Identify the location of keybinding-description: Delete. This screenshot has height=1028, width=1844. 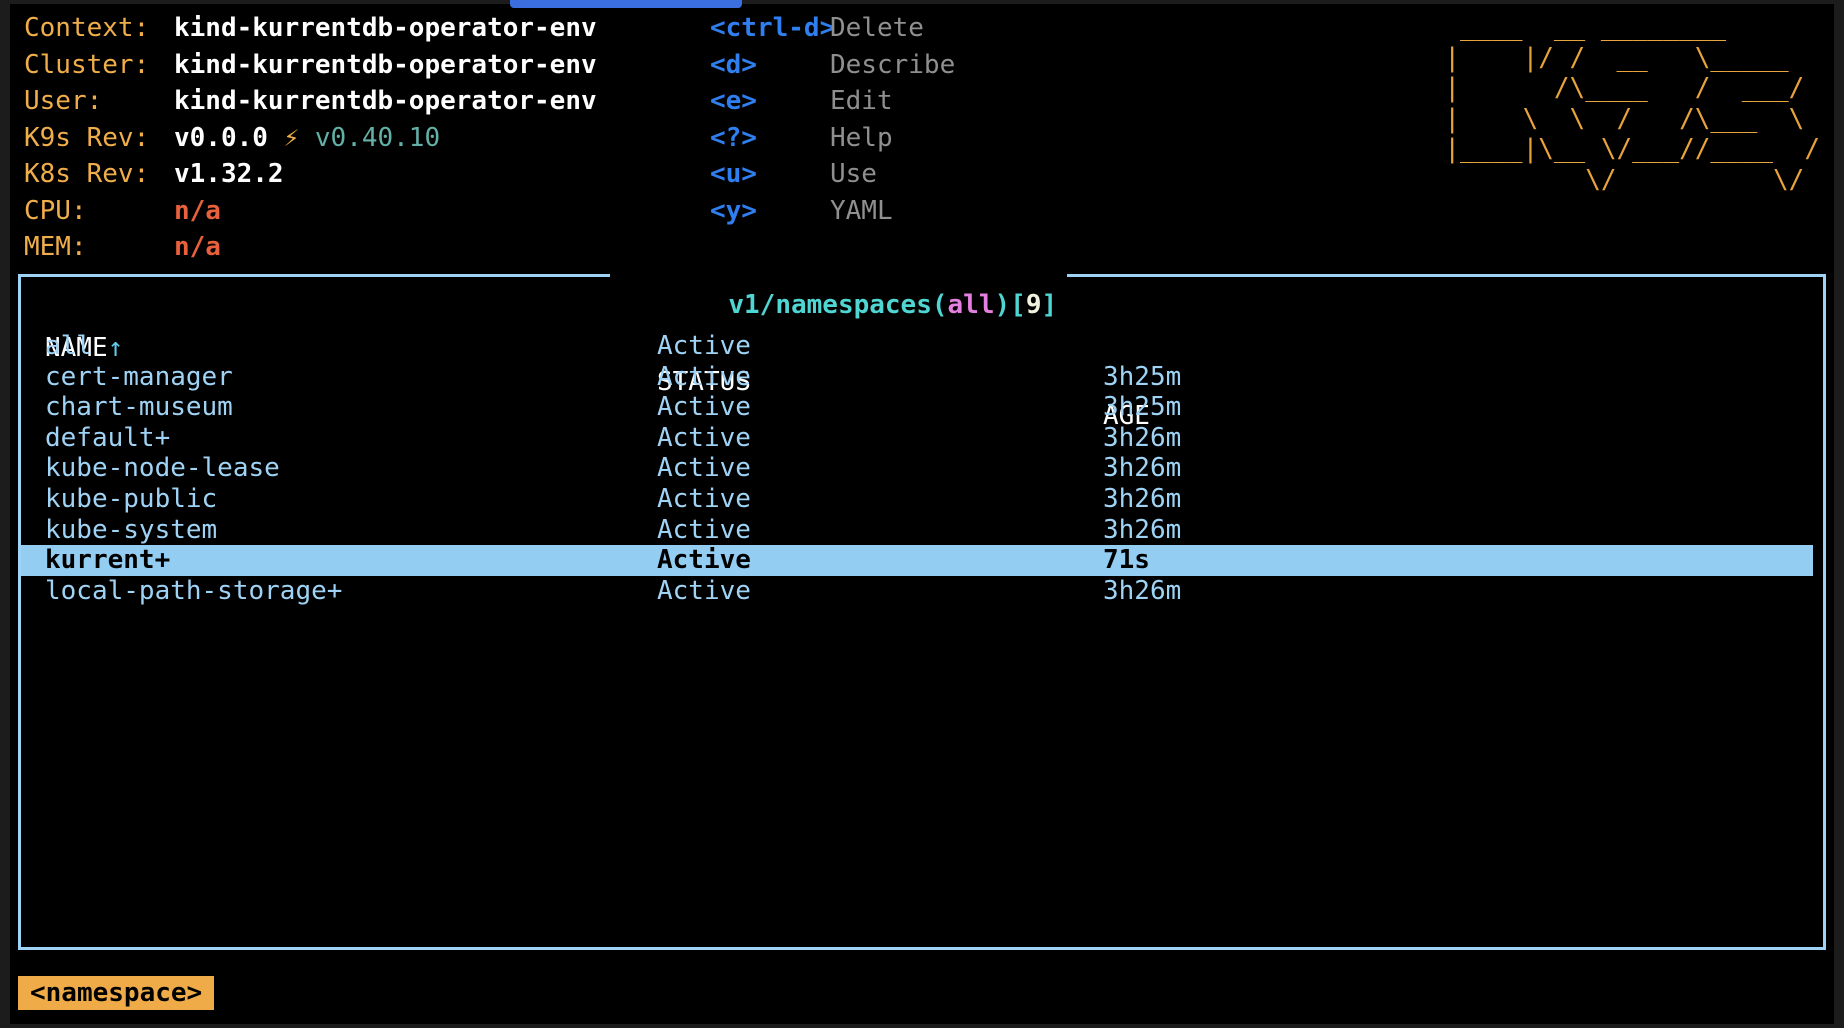
(877, 28).